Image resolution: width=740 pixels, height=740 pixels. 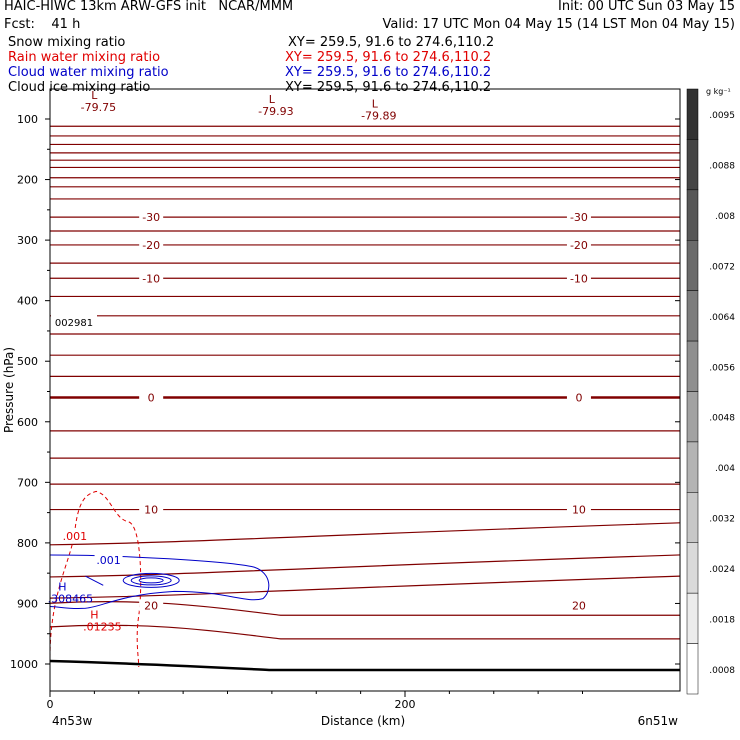 What do you see at coordinates (74, 323) in the screenshot?
I see `surface-label: 002981` at bounding box center [74, 323].